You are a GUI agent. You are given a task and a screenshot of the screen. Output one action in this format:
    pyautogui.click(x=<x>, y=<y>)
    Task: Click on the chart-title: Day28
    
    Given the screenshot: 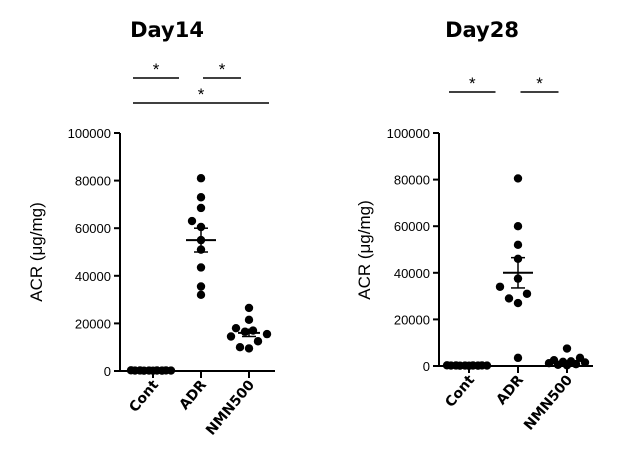 What is the action you would take?
    pyautogui.click(x=482, y=30)
    